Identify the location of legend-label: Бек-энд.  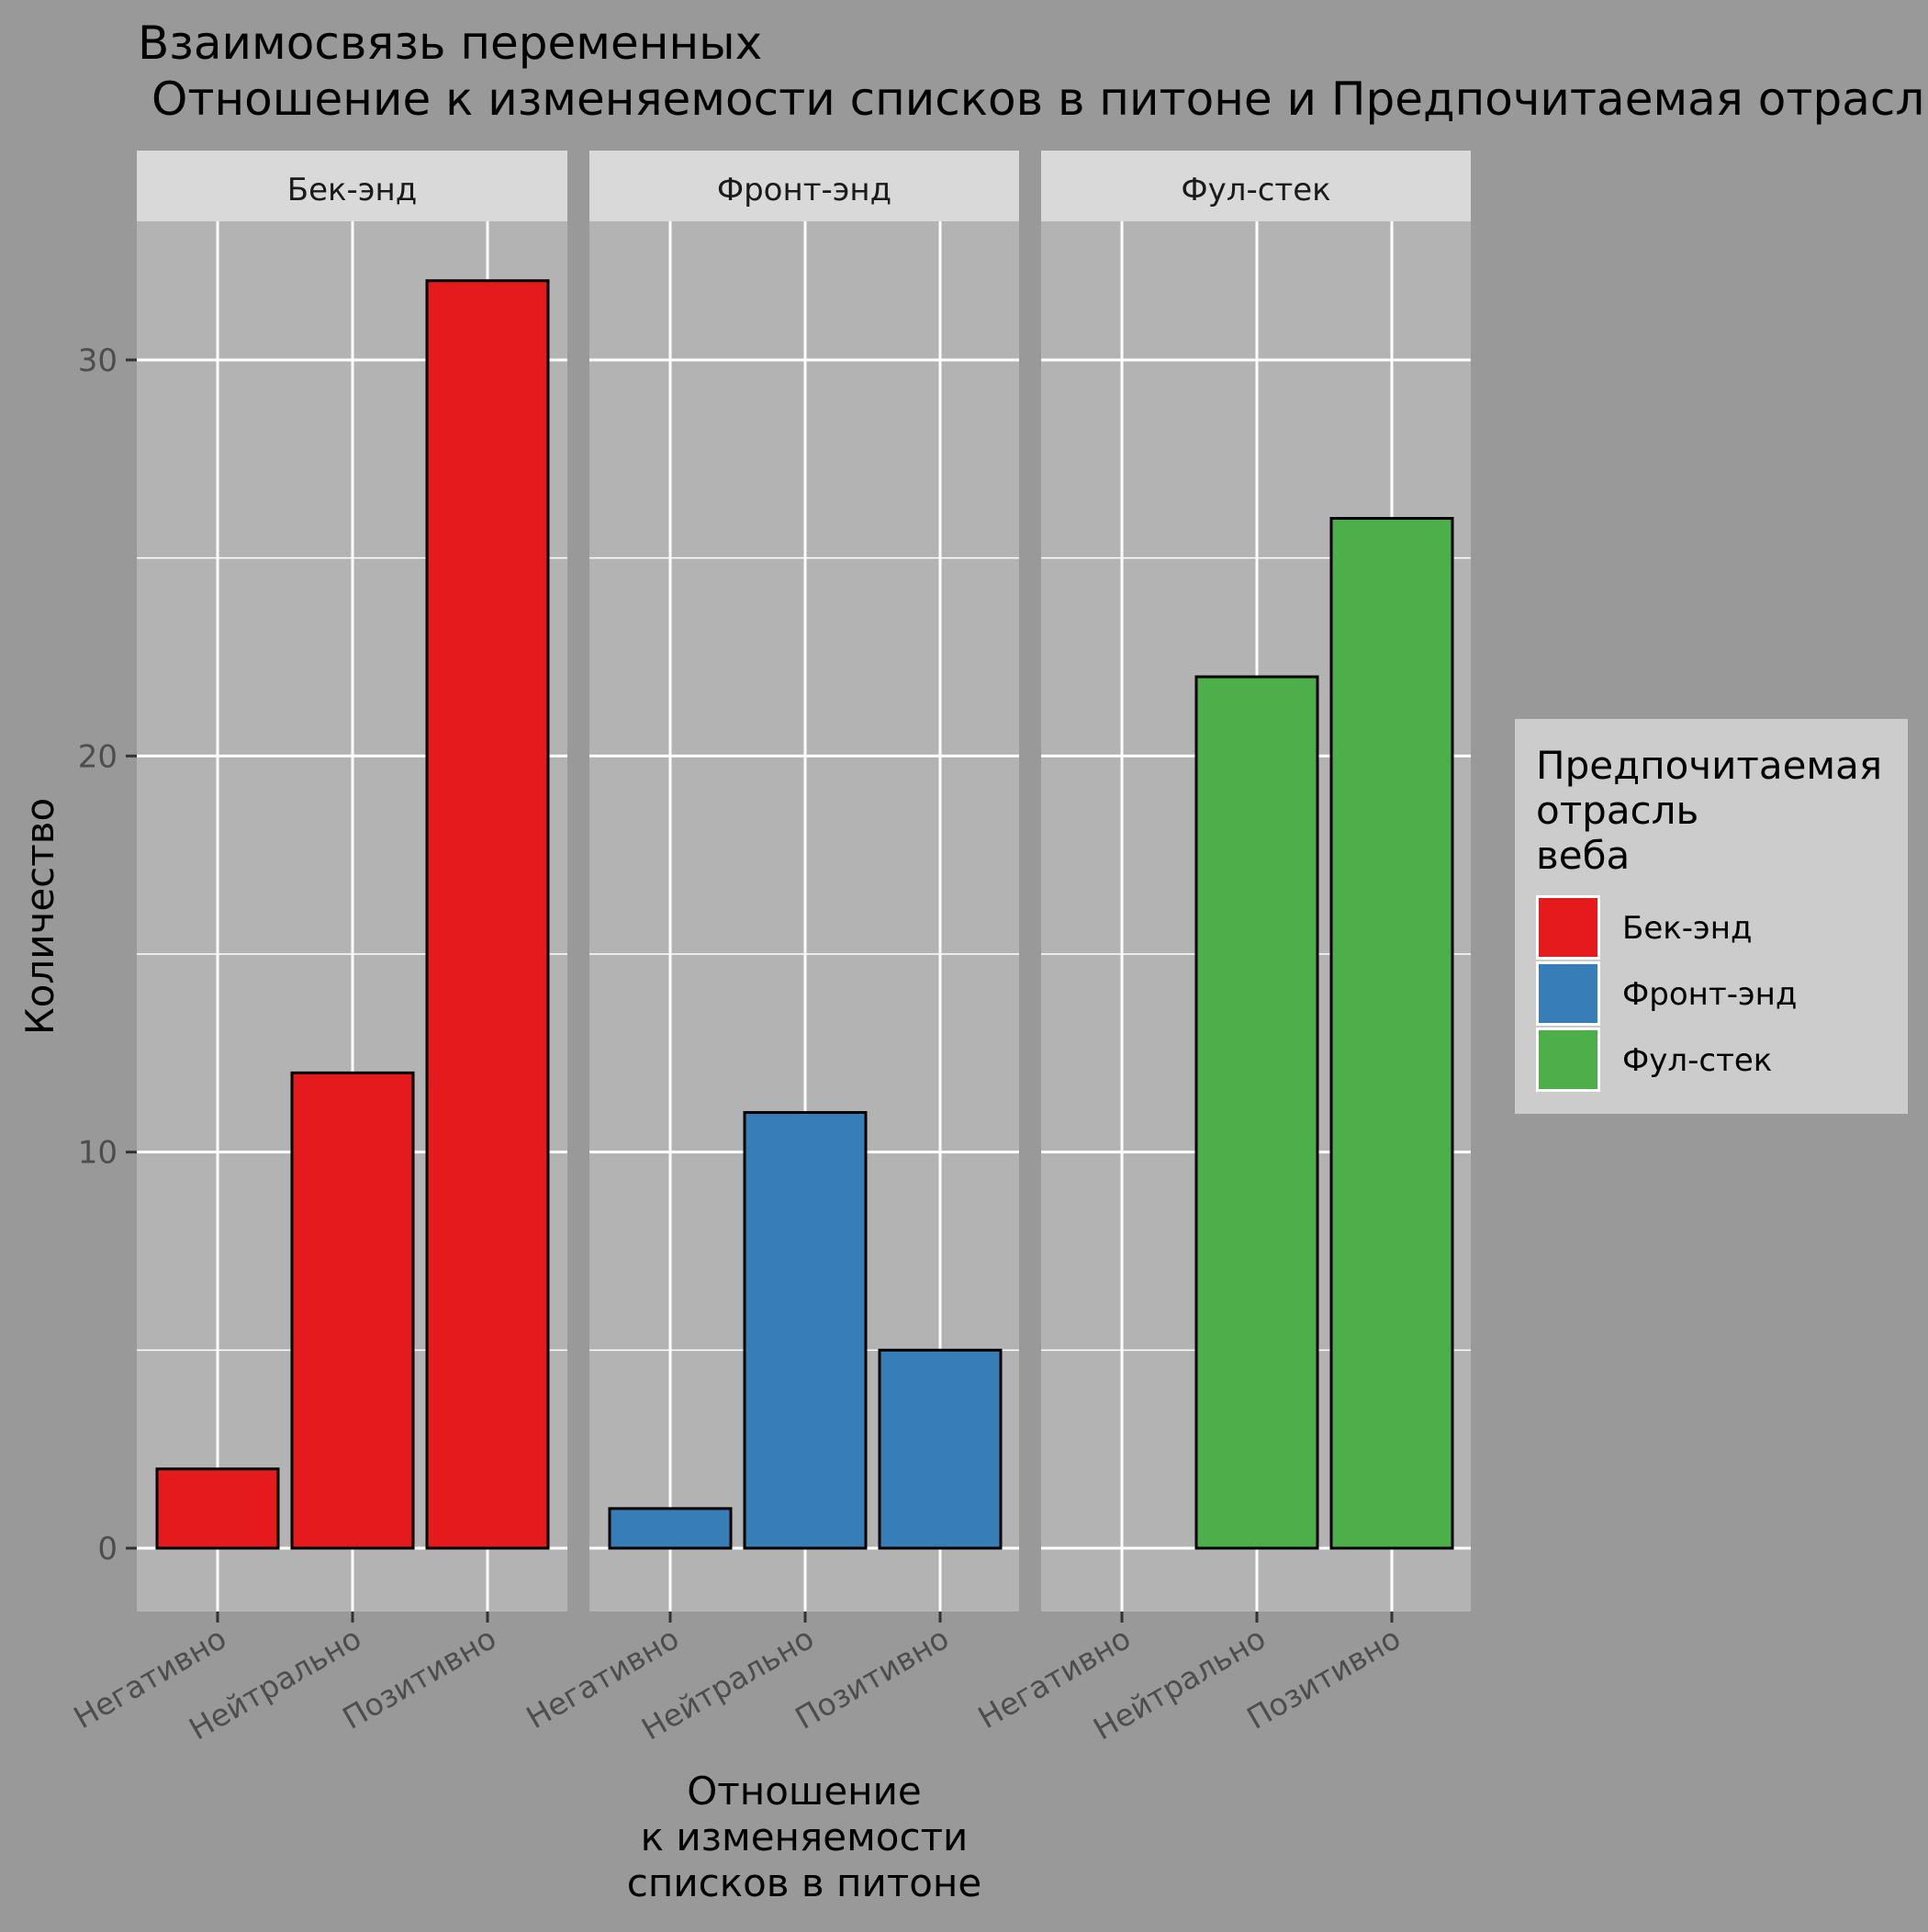
(1687, 928).